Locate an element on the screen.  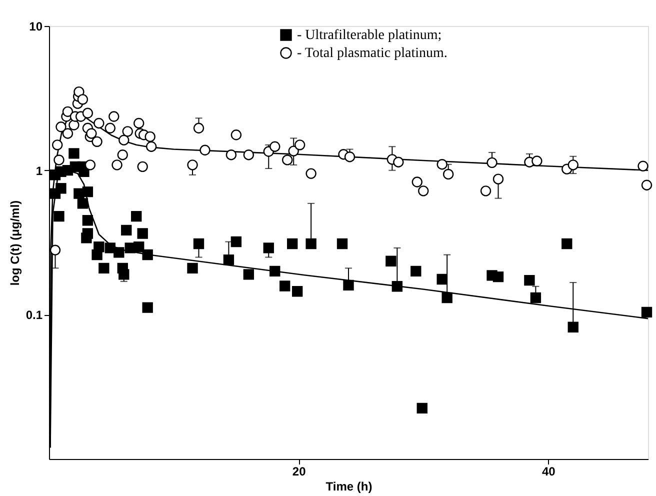
y-tick-label: 10 is located at coordinates (36, 27).